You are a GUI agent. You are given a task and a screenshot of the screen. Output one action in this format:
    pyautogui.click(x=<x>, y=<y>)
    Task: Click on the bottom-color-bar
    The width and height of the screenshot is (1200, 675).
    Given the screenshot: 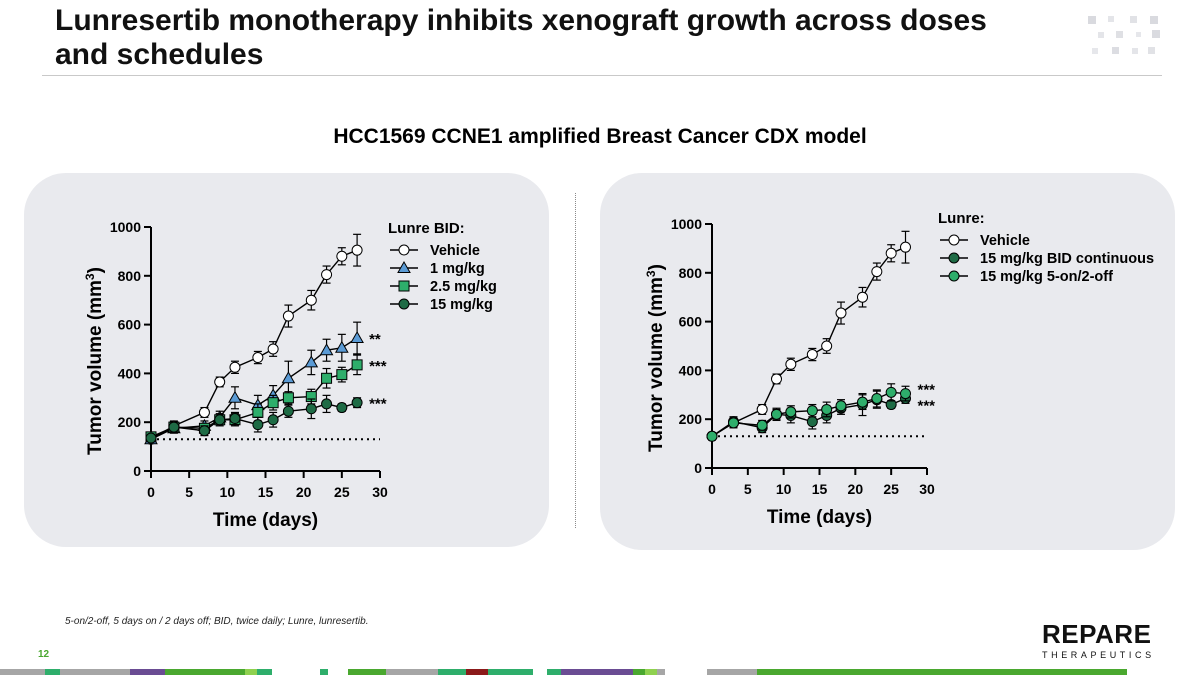 What is the action you would take?
    pyautogui.click(x=600, y=672)
    